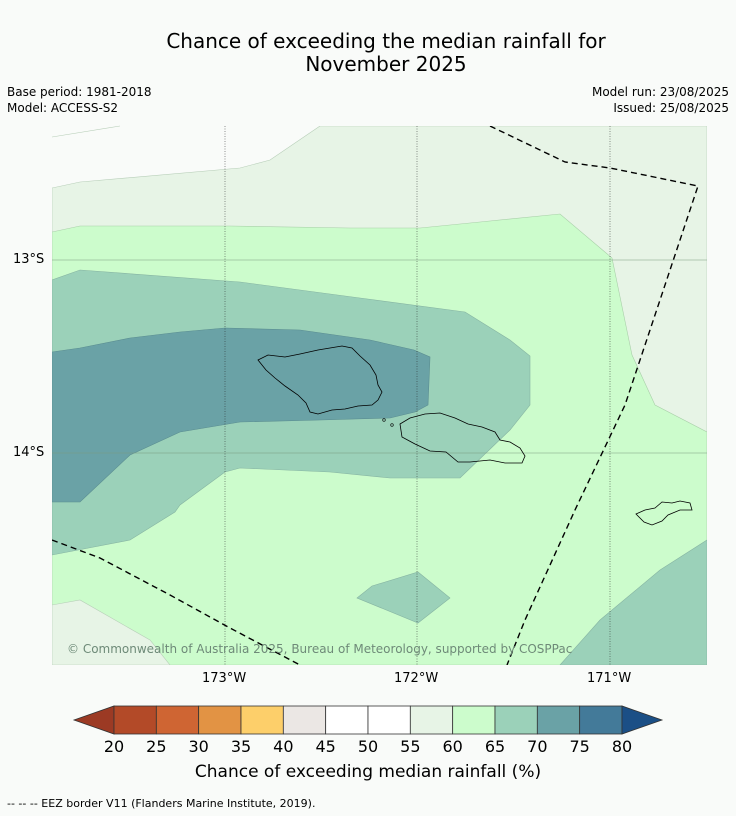 This screenshot has height=816, width=736. Describe the element at coordinates (403, 597) in the screenshot. I see `contour-65-70-small` at that location.